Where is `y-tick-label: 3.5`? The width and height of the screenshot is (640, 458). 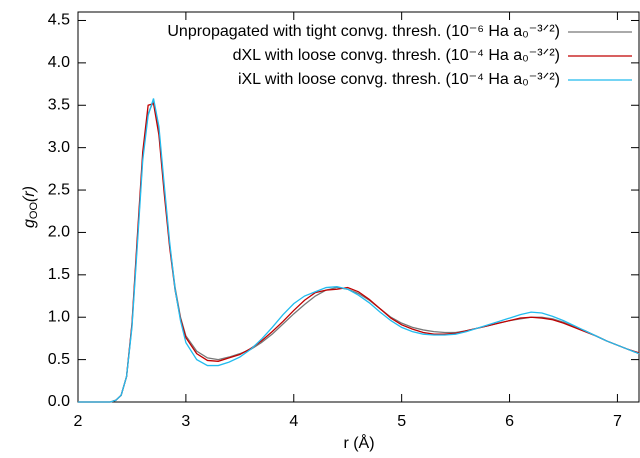
y-tick-label: 3.5 is located at coordinates (59, 104).